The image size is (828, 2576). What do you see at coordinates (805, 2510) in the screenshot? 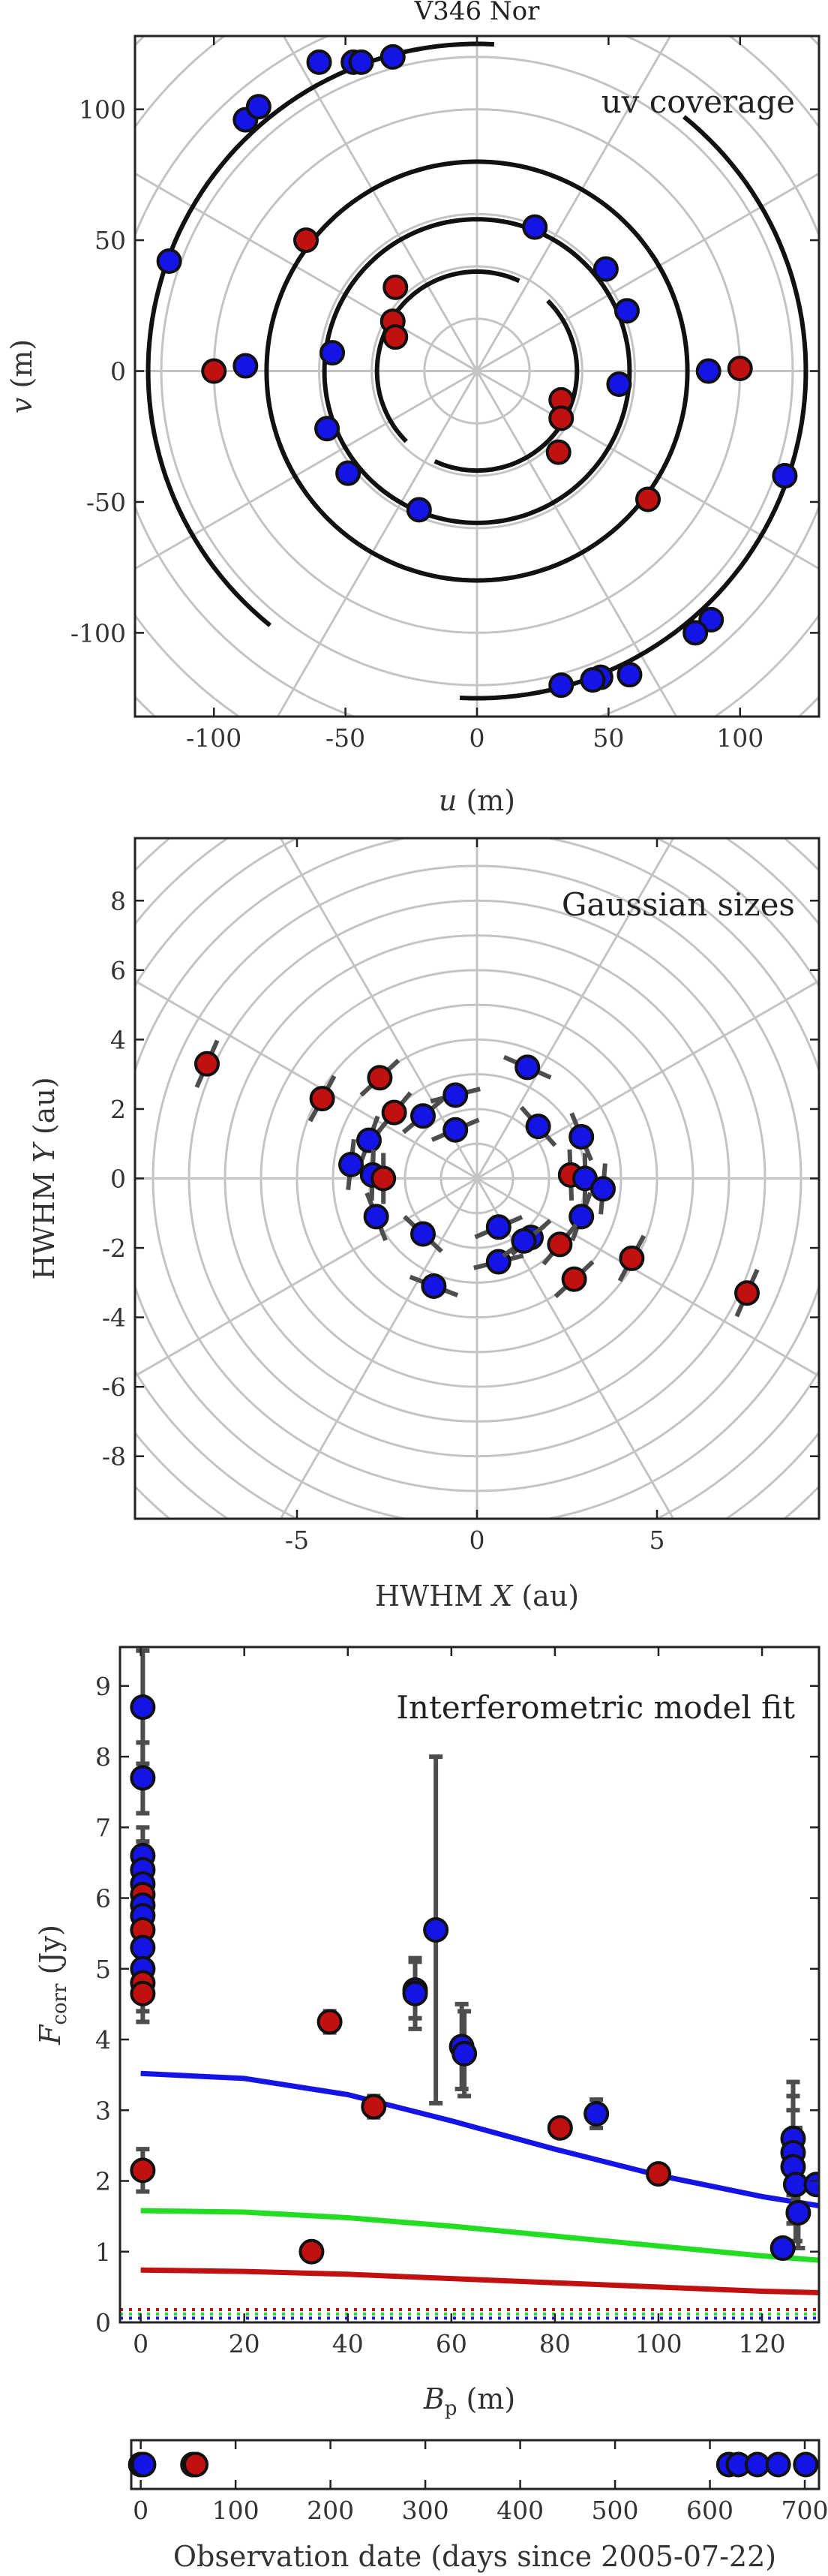
I see `x-tick-label: 700` at bounding box center [805, 2510].